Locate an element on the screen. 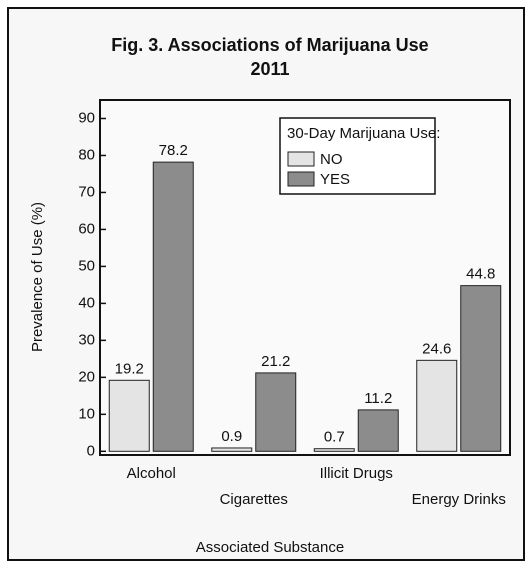  chart-subtitle: 2011 is located at coordinates (269, 69).